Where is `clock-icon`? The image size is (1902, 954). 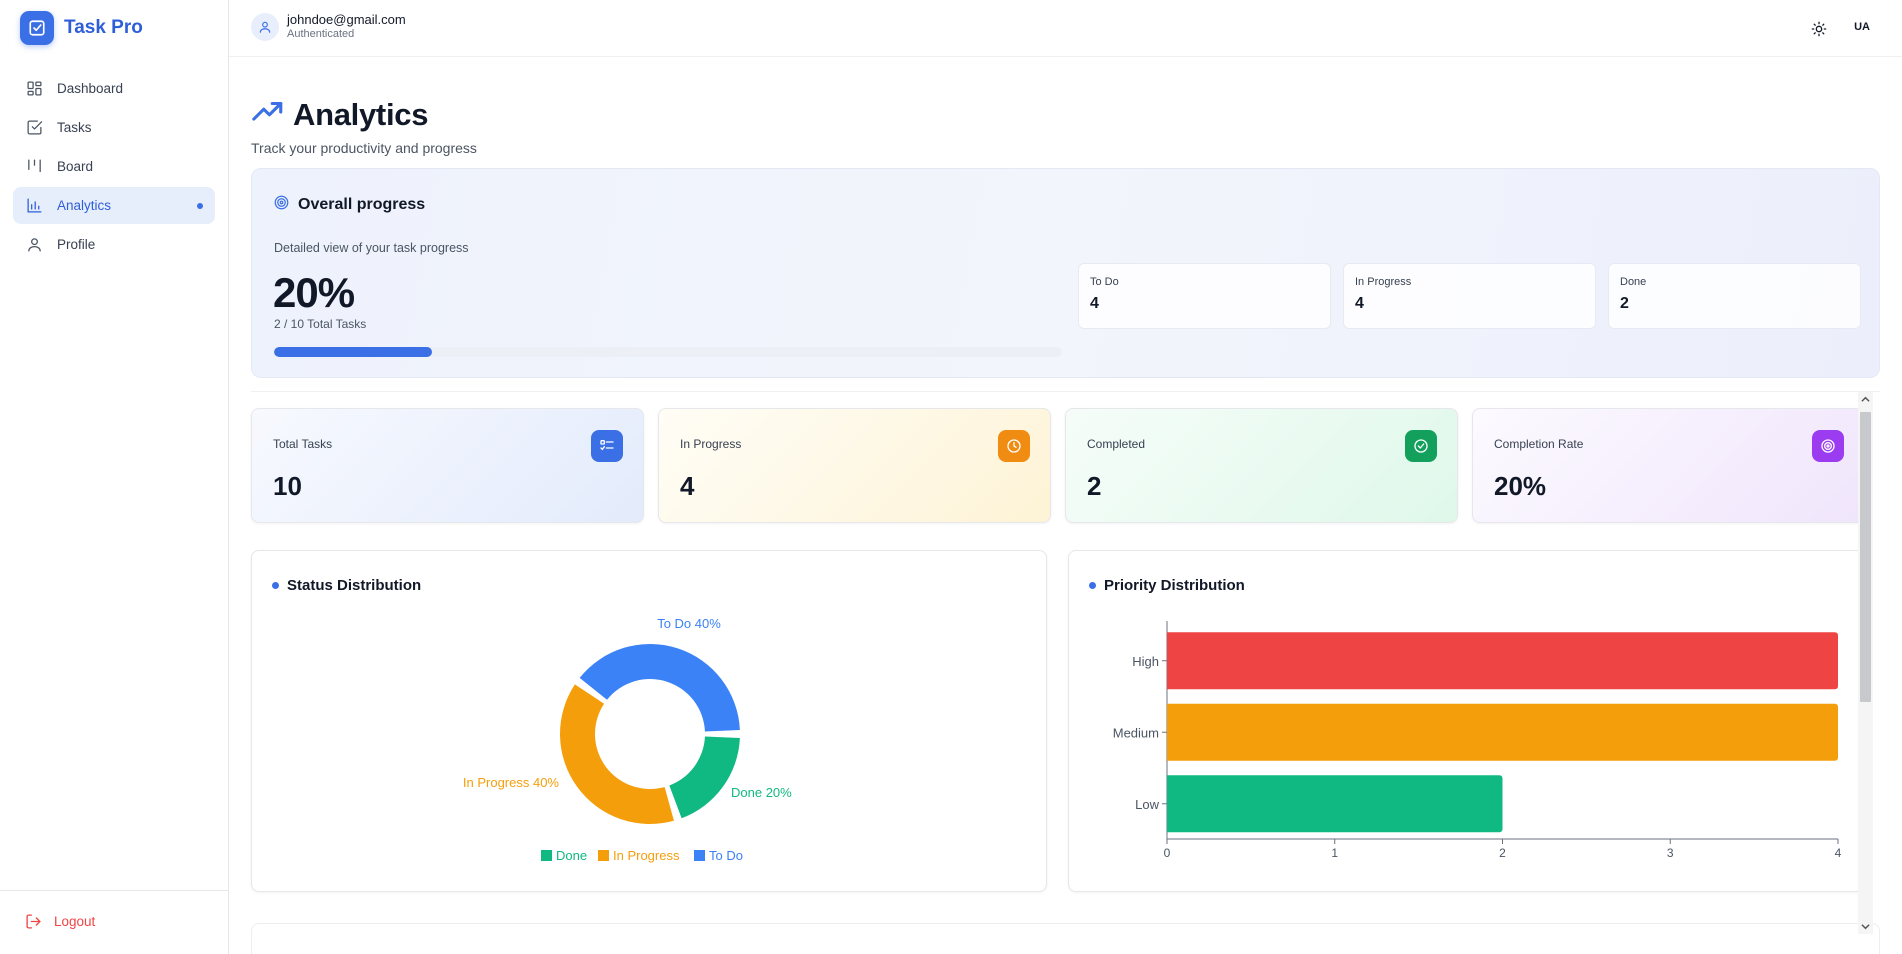
clock-icon is located at coordinates (1014, 446).